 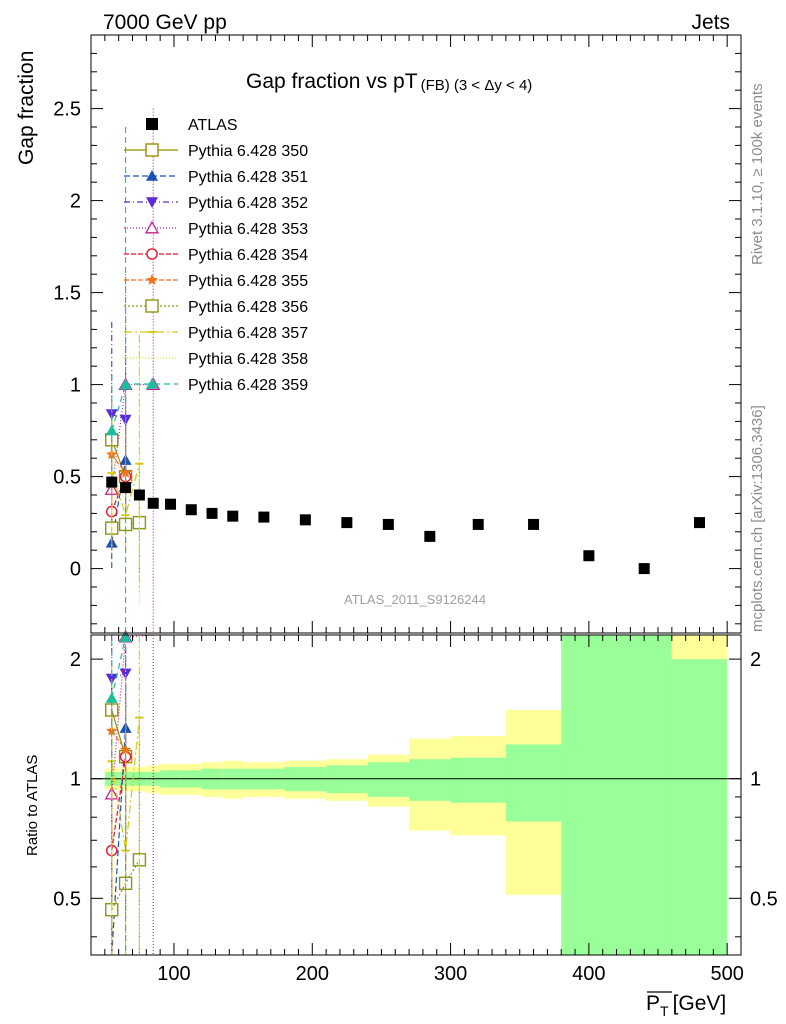 I want to click on plot-title-main: Gap fraction vs pT, so click(x=332, y=81).